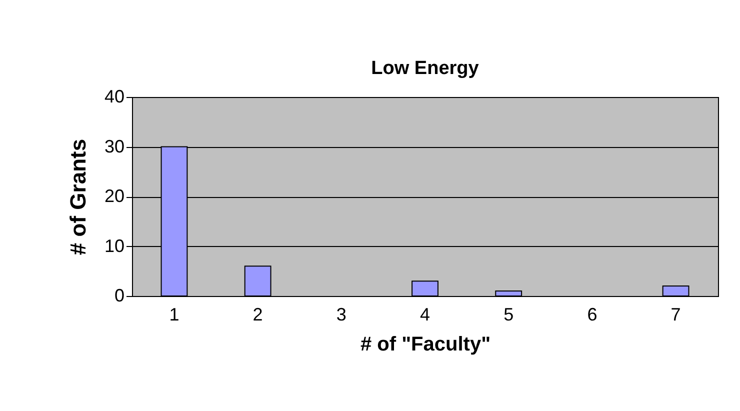  What do you see at coordinates (257, 314) in the screenshot?
I see `x-tick-label: 2` at bounding box center [257, 314].